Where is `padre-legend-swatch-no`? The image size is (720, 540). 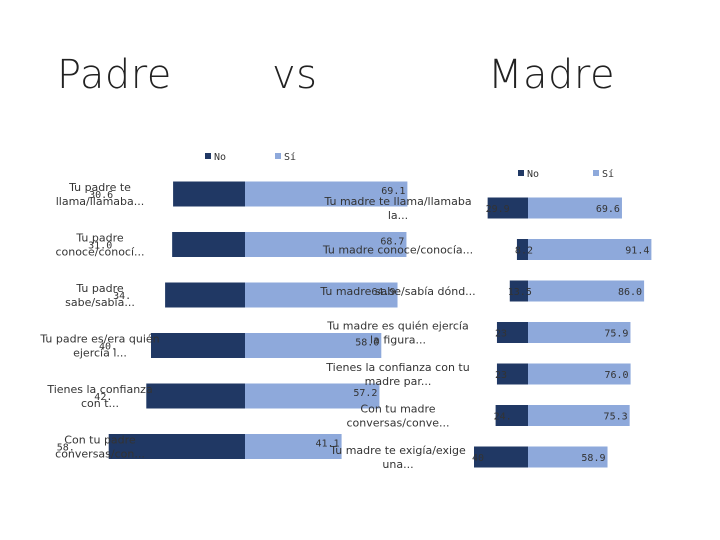
padre-legend-swatch-no is located at coordinates (208, 156).